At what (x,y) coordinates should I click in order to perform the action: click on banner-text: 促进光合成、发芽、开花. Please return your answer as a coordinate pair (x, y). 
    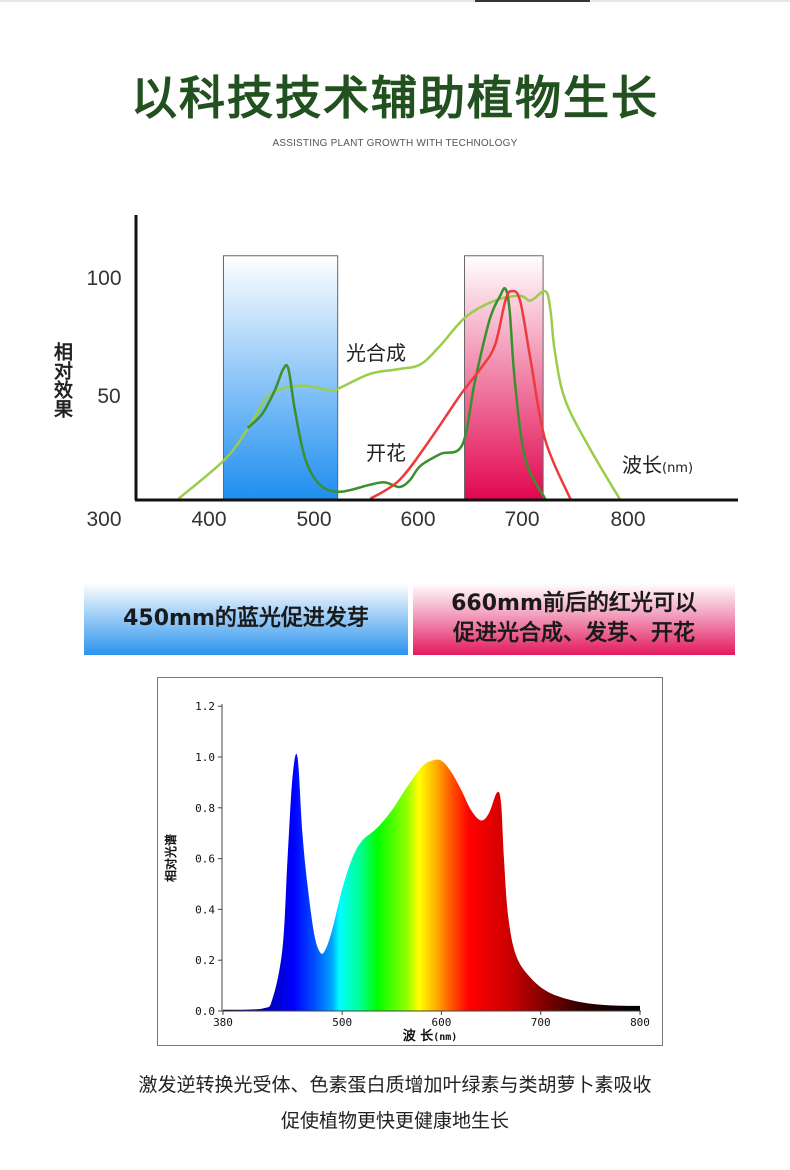
    Looking at the image, I should click on (573, 633).